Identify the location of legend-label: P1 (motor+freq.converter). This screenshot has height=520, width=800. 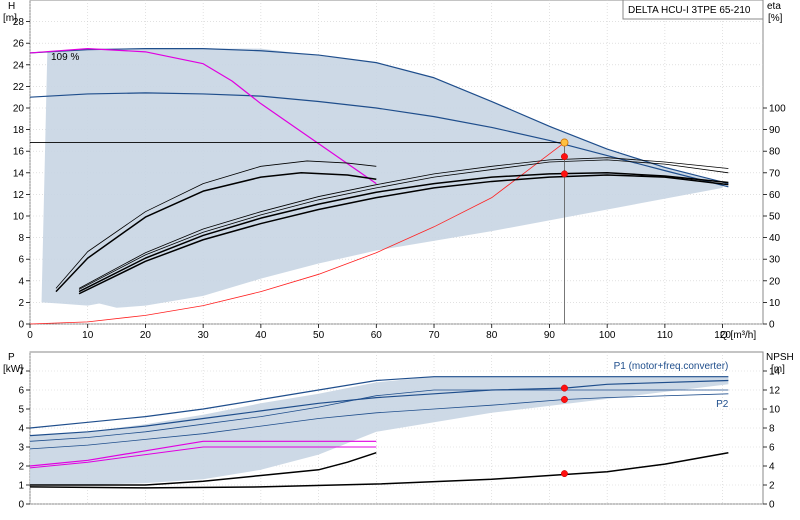
(671, 366).